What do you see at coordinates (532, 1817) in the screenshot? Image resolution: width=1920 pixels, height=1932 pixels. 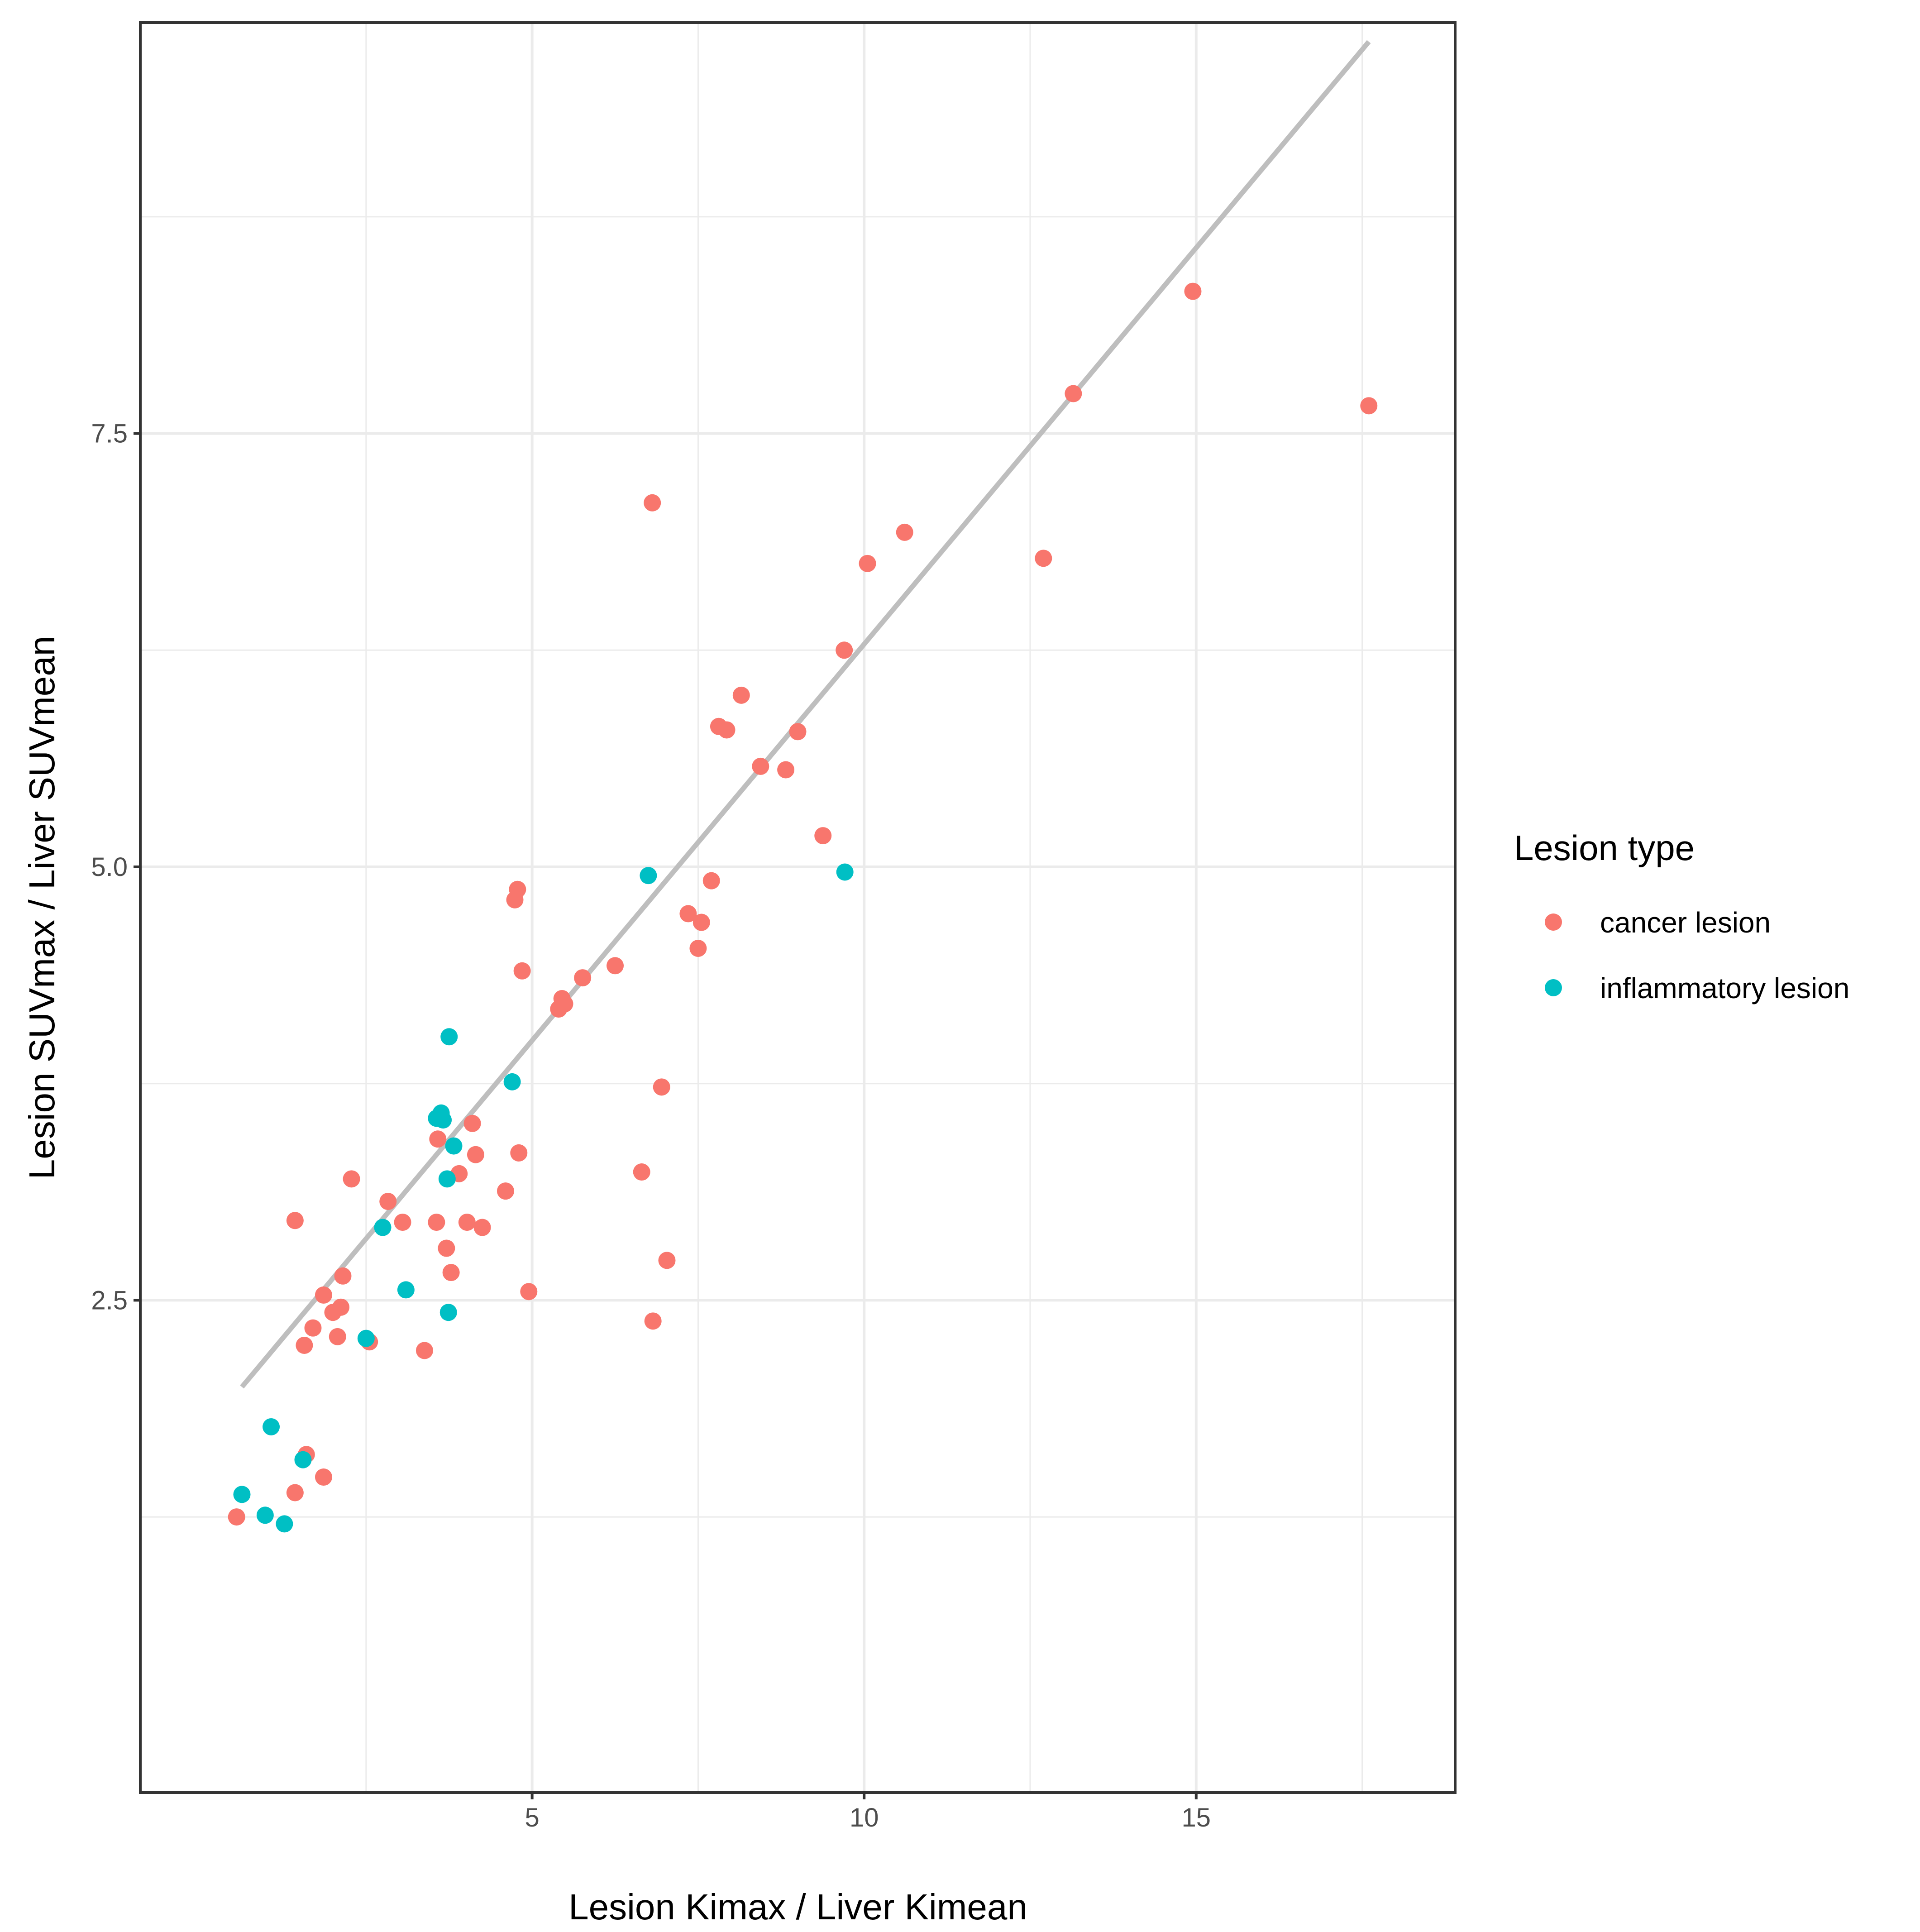 I see `x-tick-label: 5` at bounding box center [532, 1817].